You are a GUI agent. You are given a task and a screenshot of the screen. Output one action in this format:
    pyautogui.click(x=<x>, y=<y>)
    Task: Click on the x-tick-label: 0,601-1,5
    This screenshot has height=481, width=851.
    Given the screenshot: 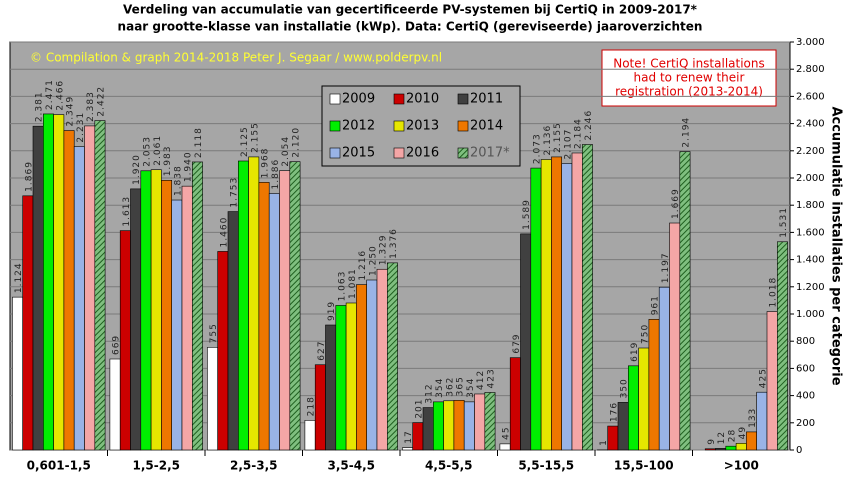 What is the action you would take?
    pyautogui.click(x=59, y=466)
    